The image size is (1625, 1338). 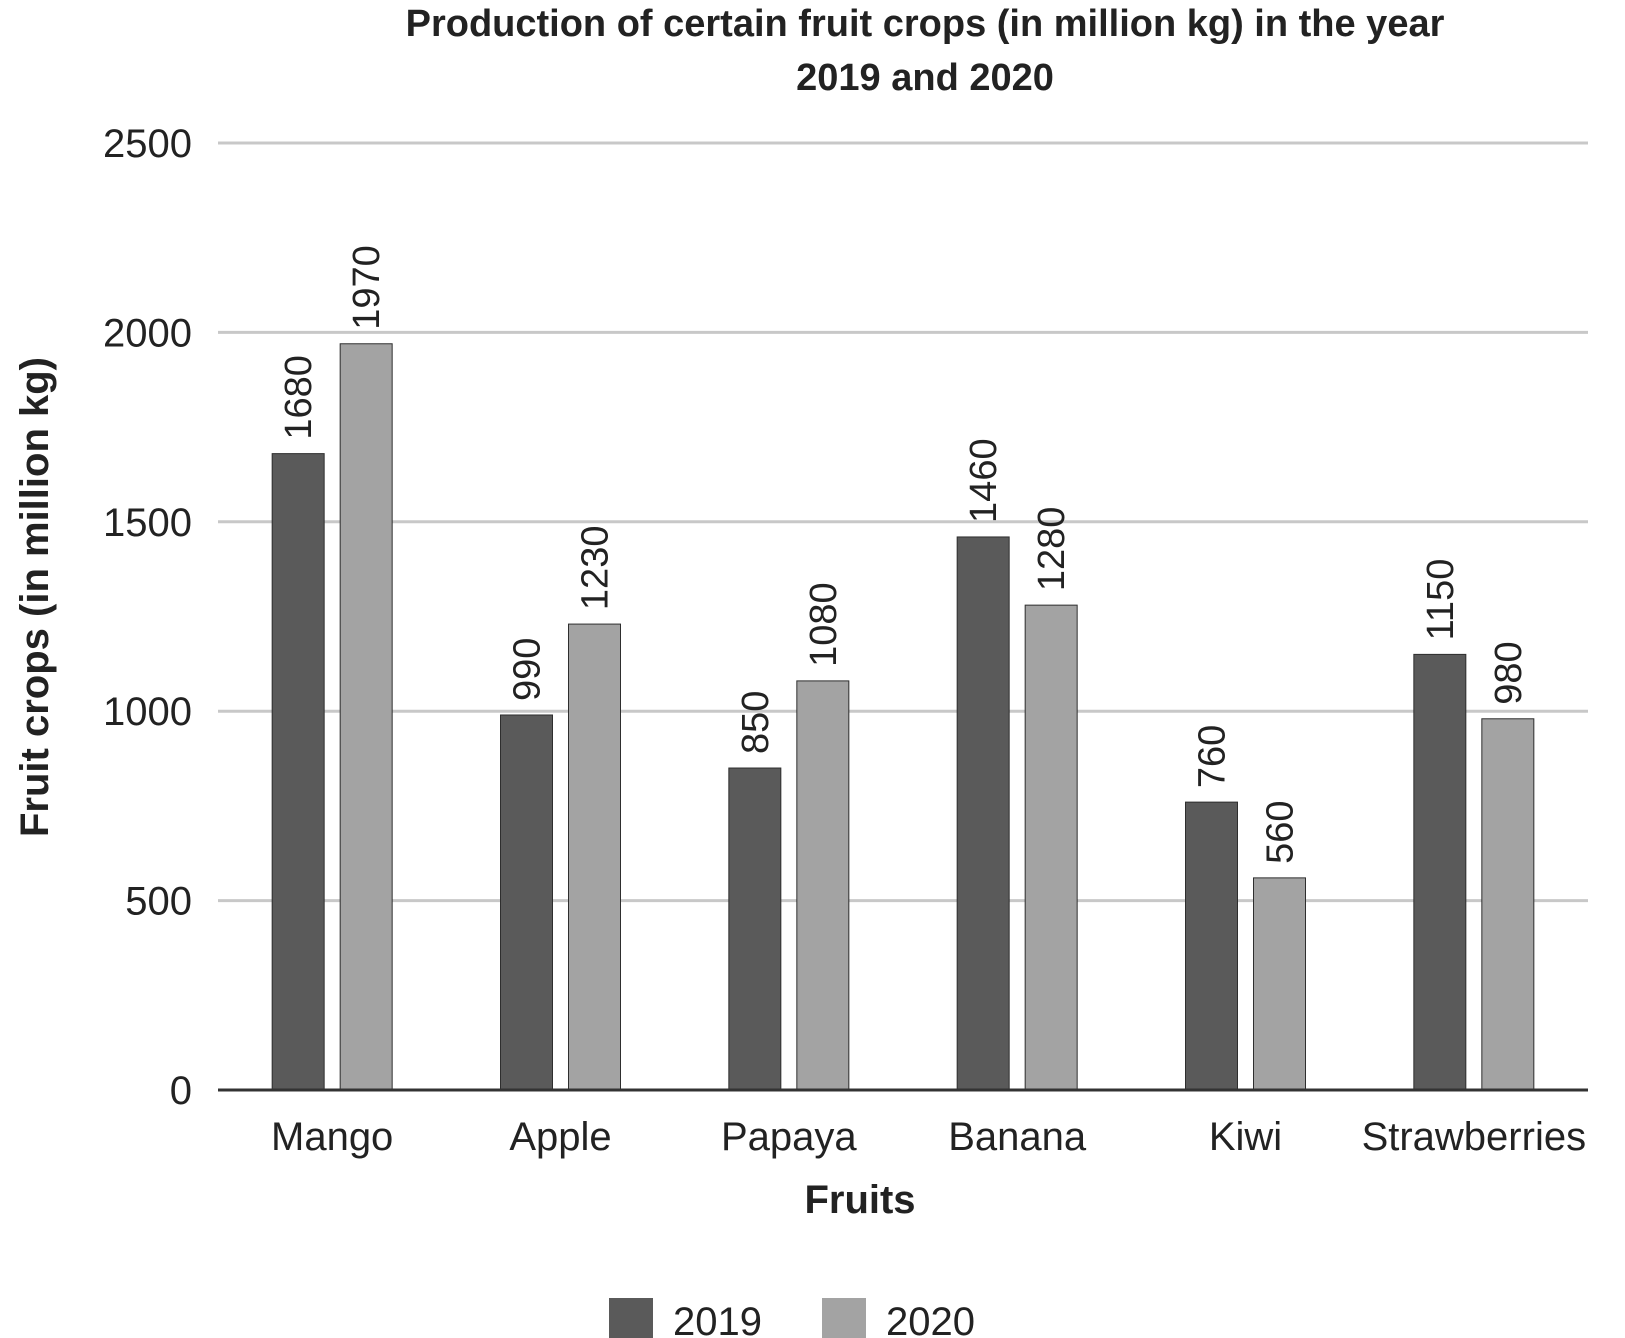 I want to click on y-tick-label: 1000, so click(x=147, y=712).